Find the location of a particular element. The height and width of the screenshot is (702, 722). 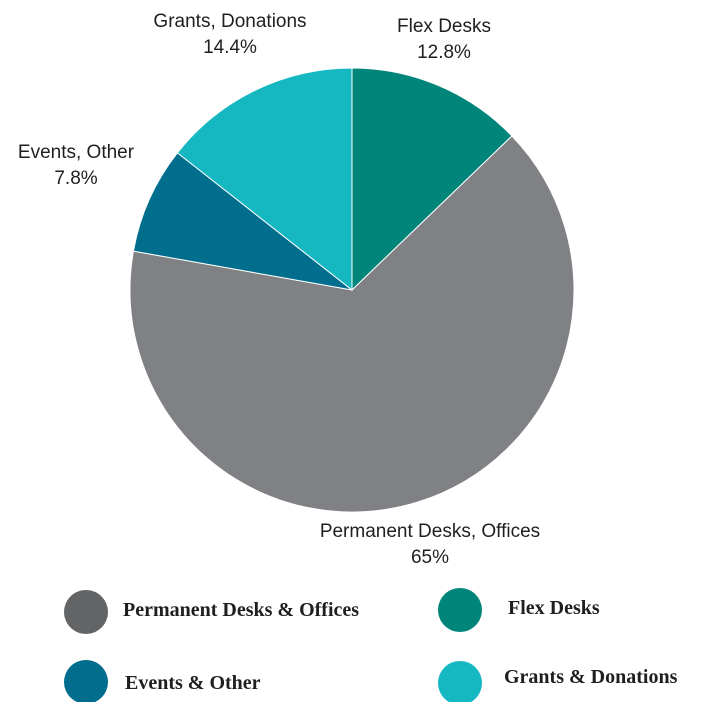

legend-swatch-grants is located at coordinates (460, 681).